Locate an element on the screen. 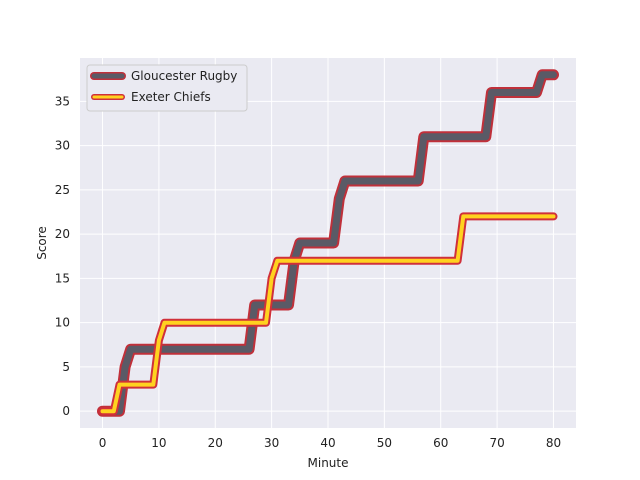 The width and height of the screenshot is (640, 480). legend: Gloucester Rugby Exeter Chiefs is located at coordinates (167, 88).